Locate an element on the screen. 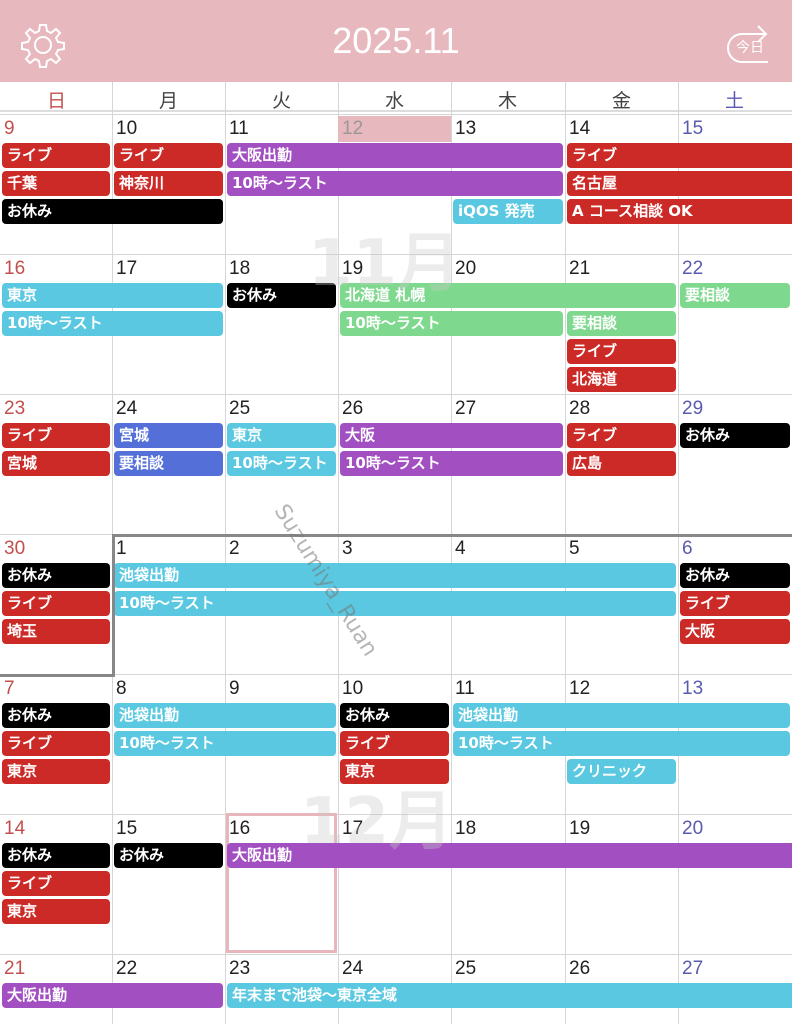 This screenshot has width=792, height=1024. day-cell-4: 4 is located at coordinates (460, 548).